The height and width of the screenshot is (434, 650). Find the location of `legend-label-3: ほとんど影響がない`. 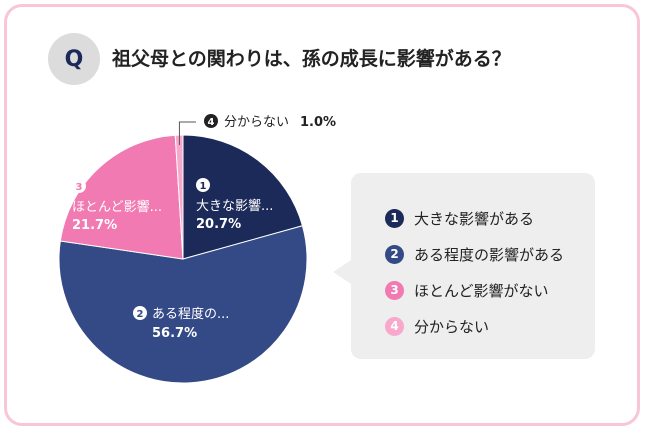

legend-label-3: ほとんど影響がない is located at coordinates (481, 290).